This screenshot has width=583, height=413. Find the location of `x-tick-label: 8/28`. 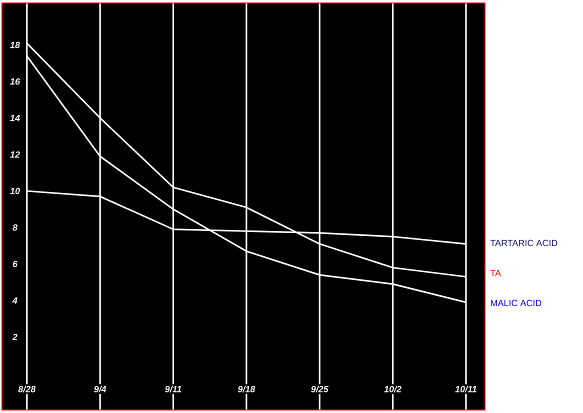

x-tick-label: 8/28 is located at coordinates (27, 389).